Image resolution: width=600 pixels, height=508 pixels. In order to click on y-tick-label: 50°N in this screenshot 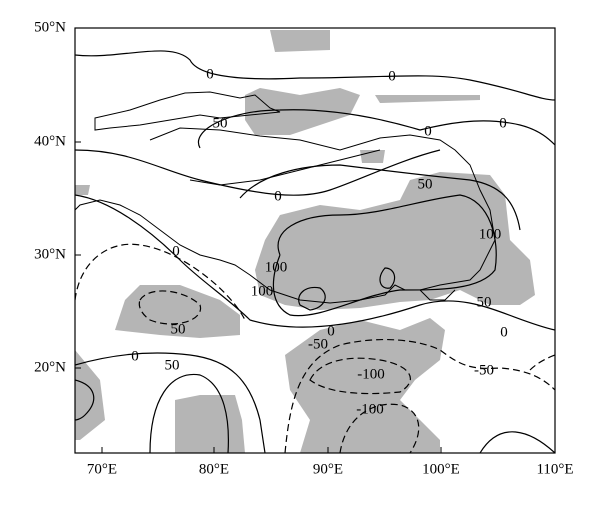, I will do `click(50, 27)`.